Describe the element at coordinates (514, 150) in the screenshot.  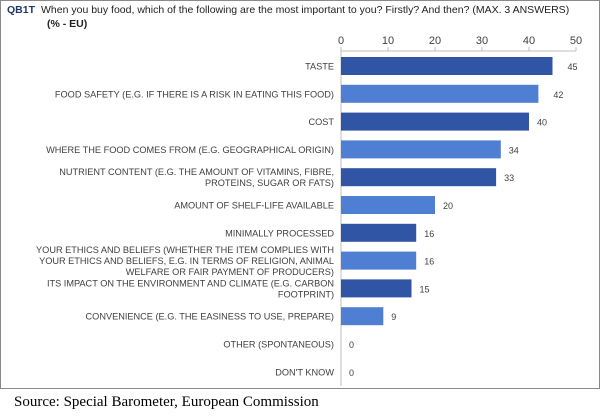
I see `value-label: 34` at that location.